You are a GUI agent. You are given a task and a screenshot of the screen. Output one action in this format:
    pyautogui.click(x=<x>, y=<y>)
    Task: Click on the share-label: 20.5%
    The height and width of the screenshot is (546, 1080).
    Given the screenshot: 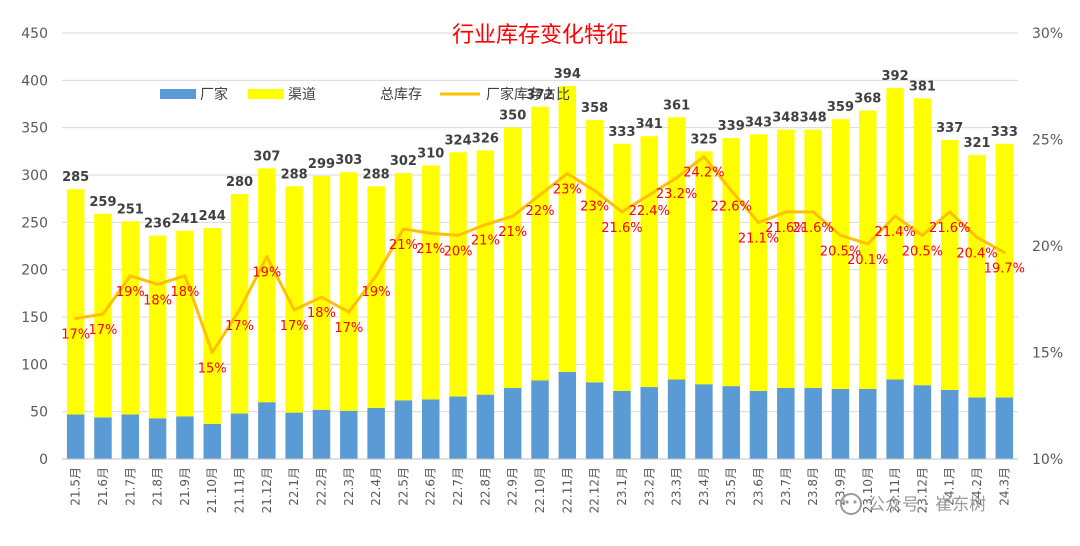 What is the action you would take?
    pyautogui.click(x=922, y=251)
    